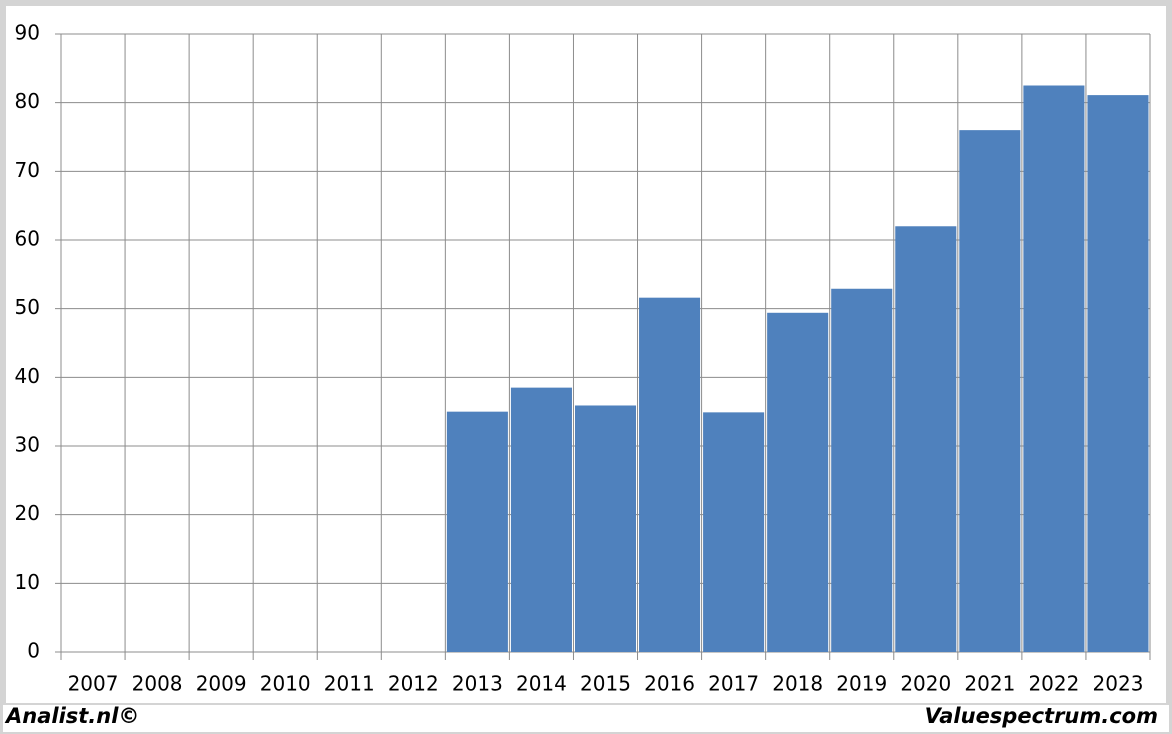  What do you see at coordinates (477, 684) in the screenshot?
I see `x-tick-label: 2013` at bounding box center [477, 684].